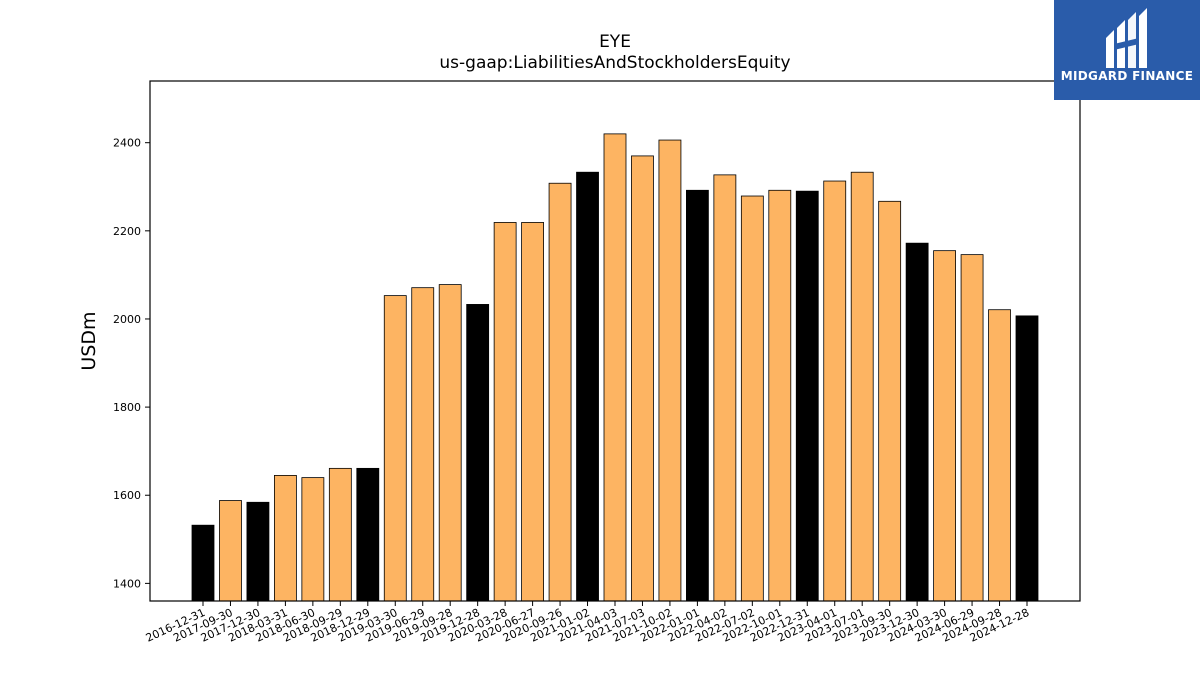 The width and height of the screenshot is (1200, 675). I want to click on y-tick-label: 1400, so click(127, 583).